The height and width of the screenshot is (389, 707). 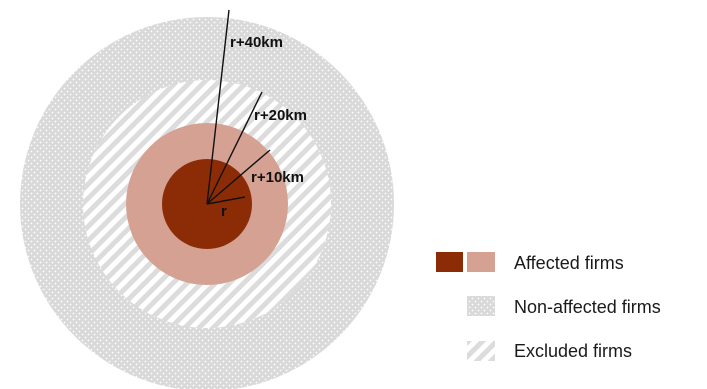 I want to click on legend-swatch-affected-inner, so click(x=449, y=262).